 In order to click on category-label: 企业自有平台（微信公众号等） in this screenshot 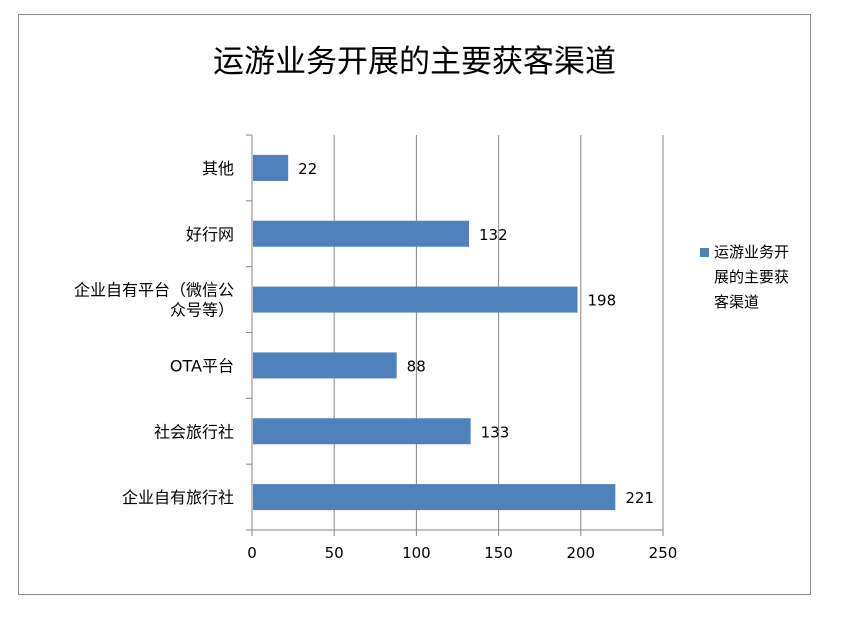, I will do `click(154, 300)`.